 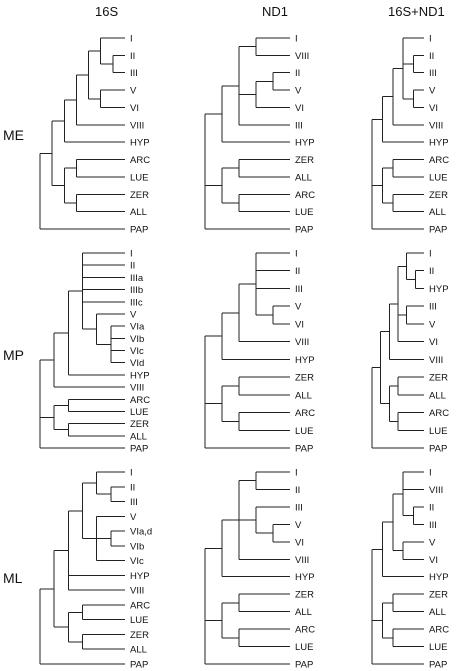 What do you see at coordinates (259, 135) in the screenshot?
I see `tree-me-nd1: I VIII II V VI III HYP ZER ALL ARC LUE PAP` at bounding box center [259, 135].